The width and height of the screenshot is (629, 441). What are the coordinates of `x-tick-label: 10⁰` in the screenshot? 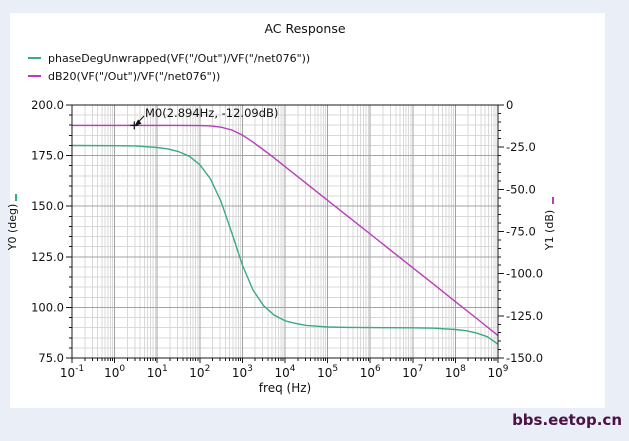 It's located at (114, 372).